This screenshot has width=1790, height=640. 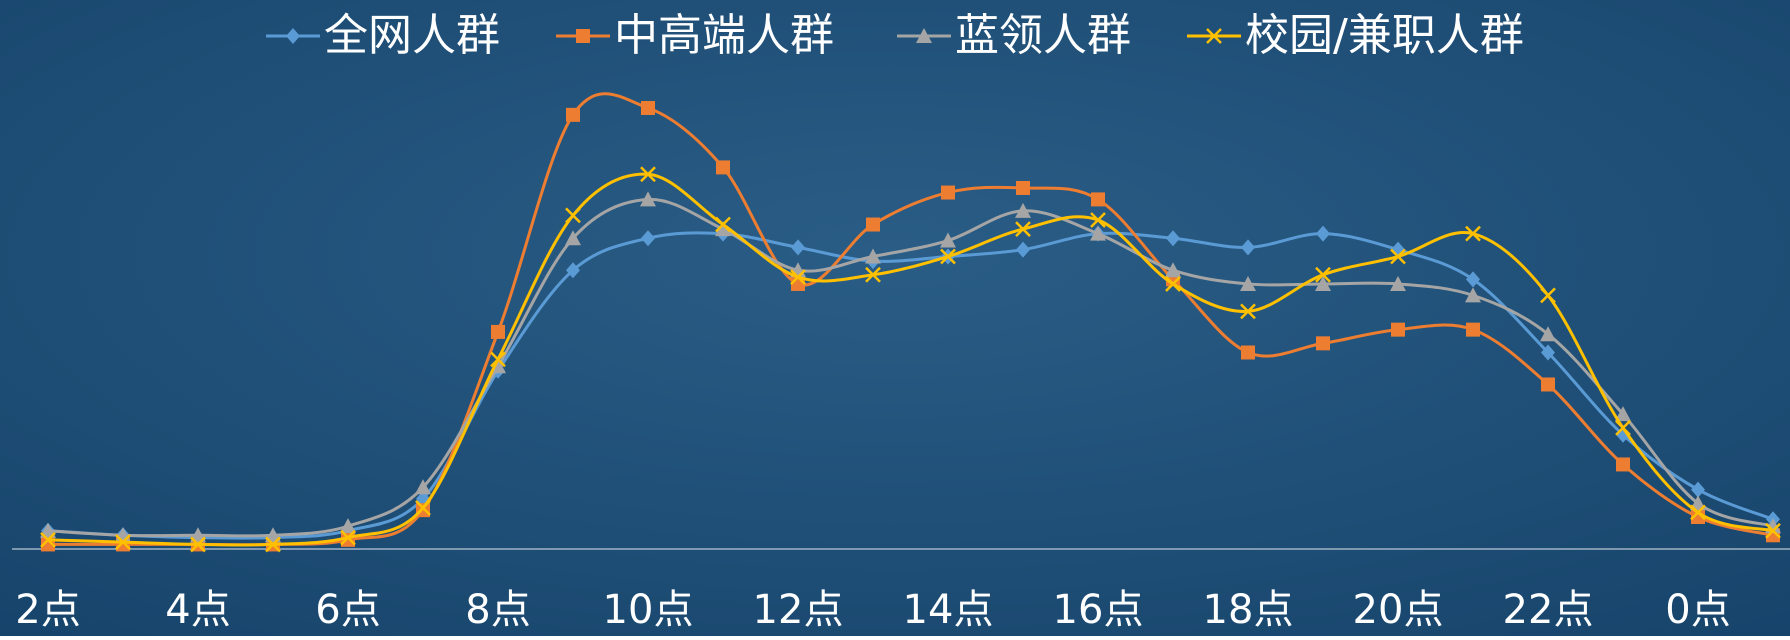 What do you see at coordinates (497, 610) in the screenshot?
I see `x-tick-label: 8点` at bounding box center [497, 610].